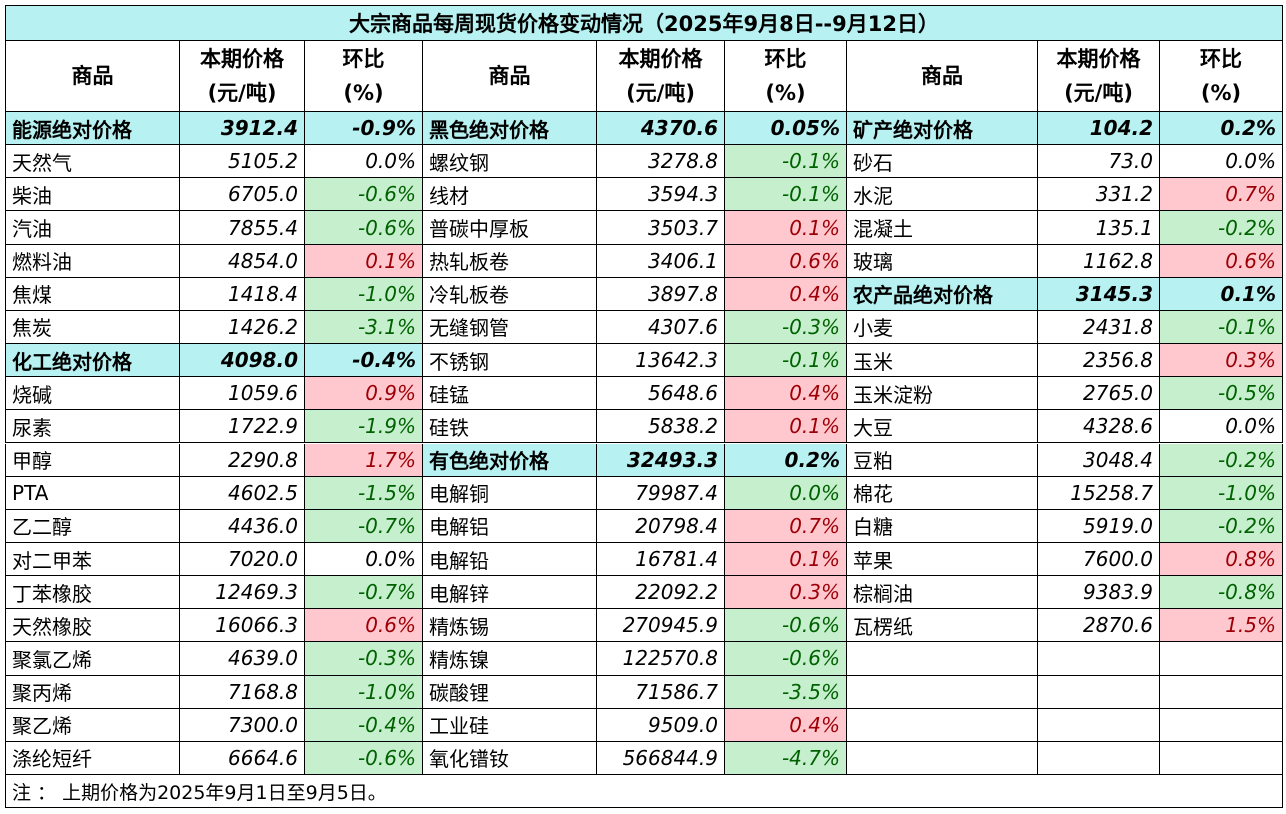  Describe the element at coordinates (810, 194) in the screenshot. I see `change: -0.1%` at that location.